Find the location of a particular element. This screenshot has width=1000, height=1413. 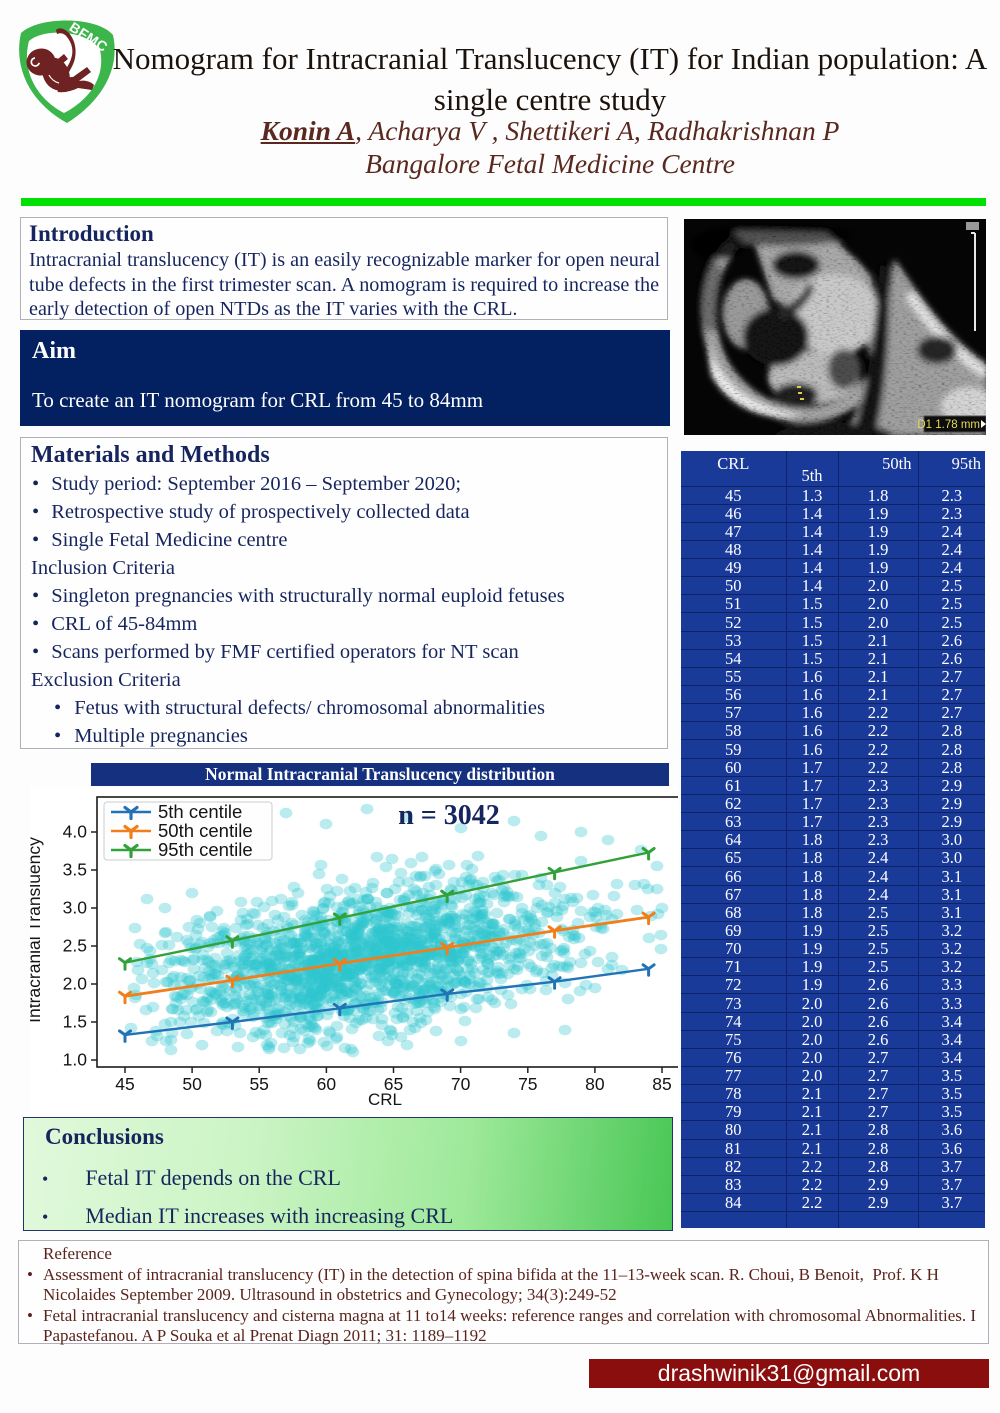

svg-text: 80 is located at coordinates (595, 1084).